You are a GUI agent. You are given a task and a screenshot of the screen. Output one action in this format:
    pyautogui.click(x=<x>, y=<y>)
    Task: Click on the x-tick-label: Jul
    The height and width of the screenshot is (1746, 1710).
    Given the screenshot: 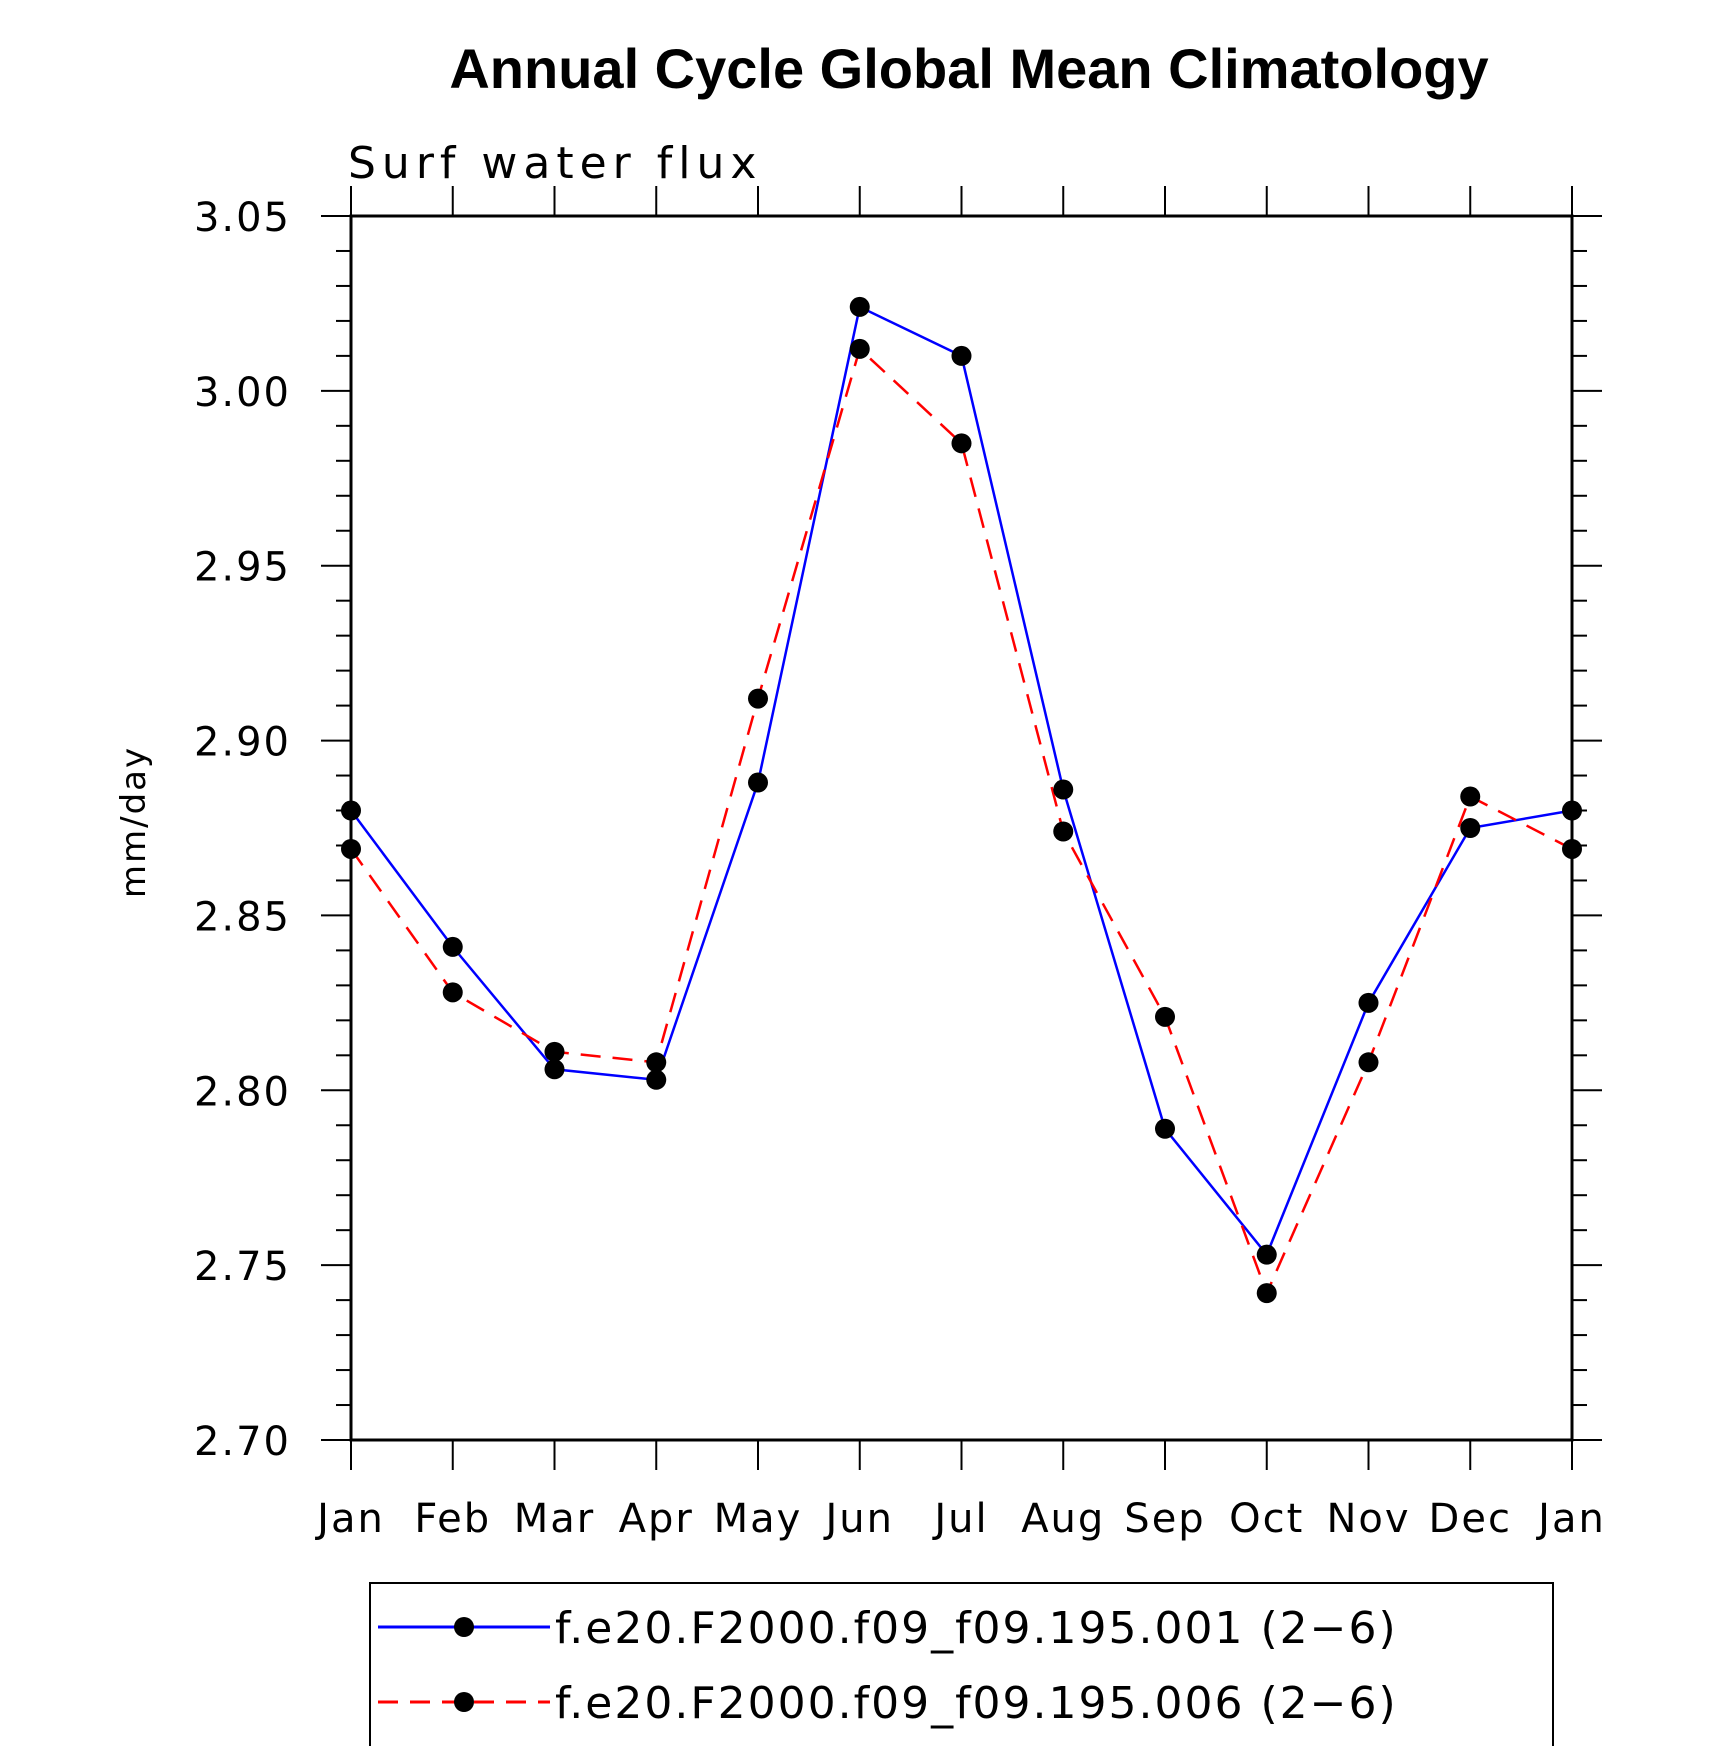 What is the action you would take?
    pyautogui.click(x=959, y=1519)
    